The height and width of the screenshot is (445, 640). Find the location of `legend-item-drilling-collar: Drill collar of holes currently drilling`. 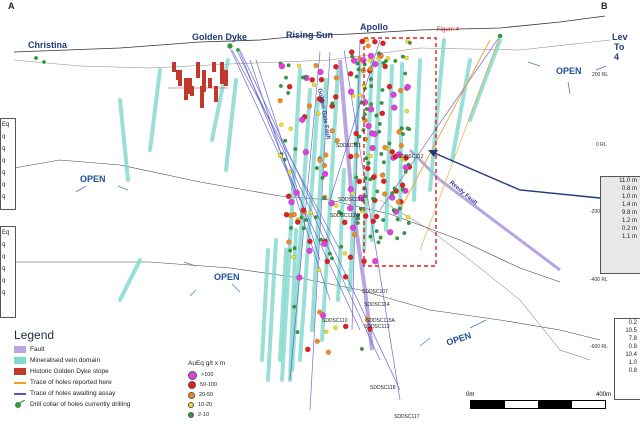

legend-item-drilling-collar: Drill collar of holes currently drilling is located at coordinates (94, 404).